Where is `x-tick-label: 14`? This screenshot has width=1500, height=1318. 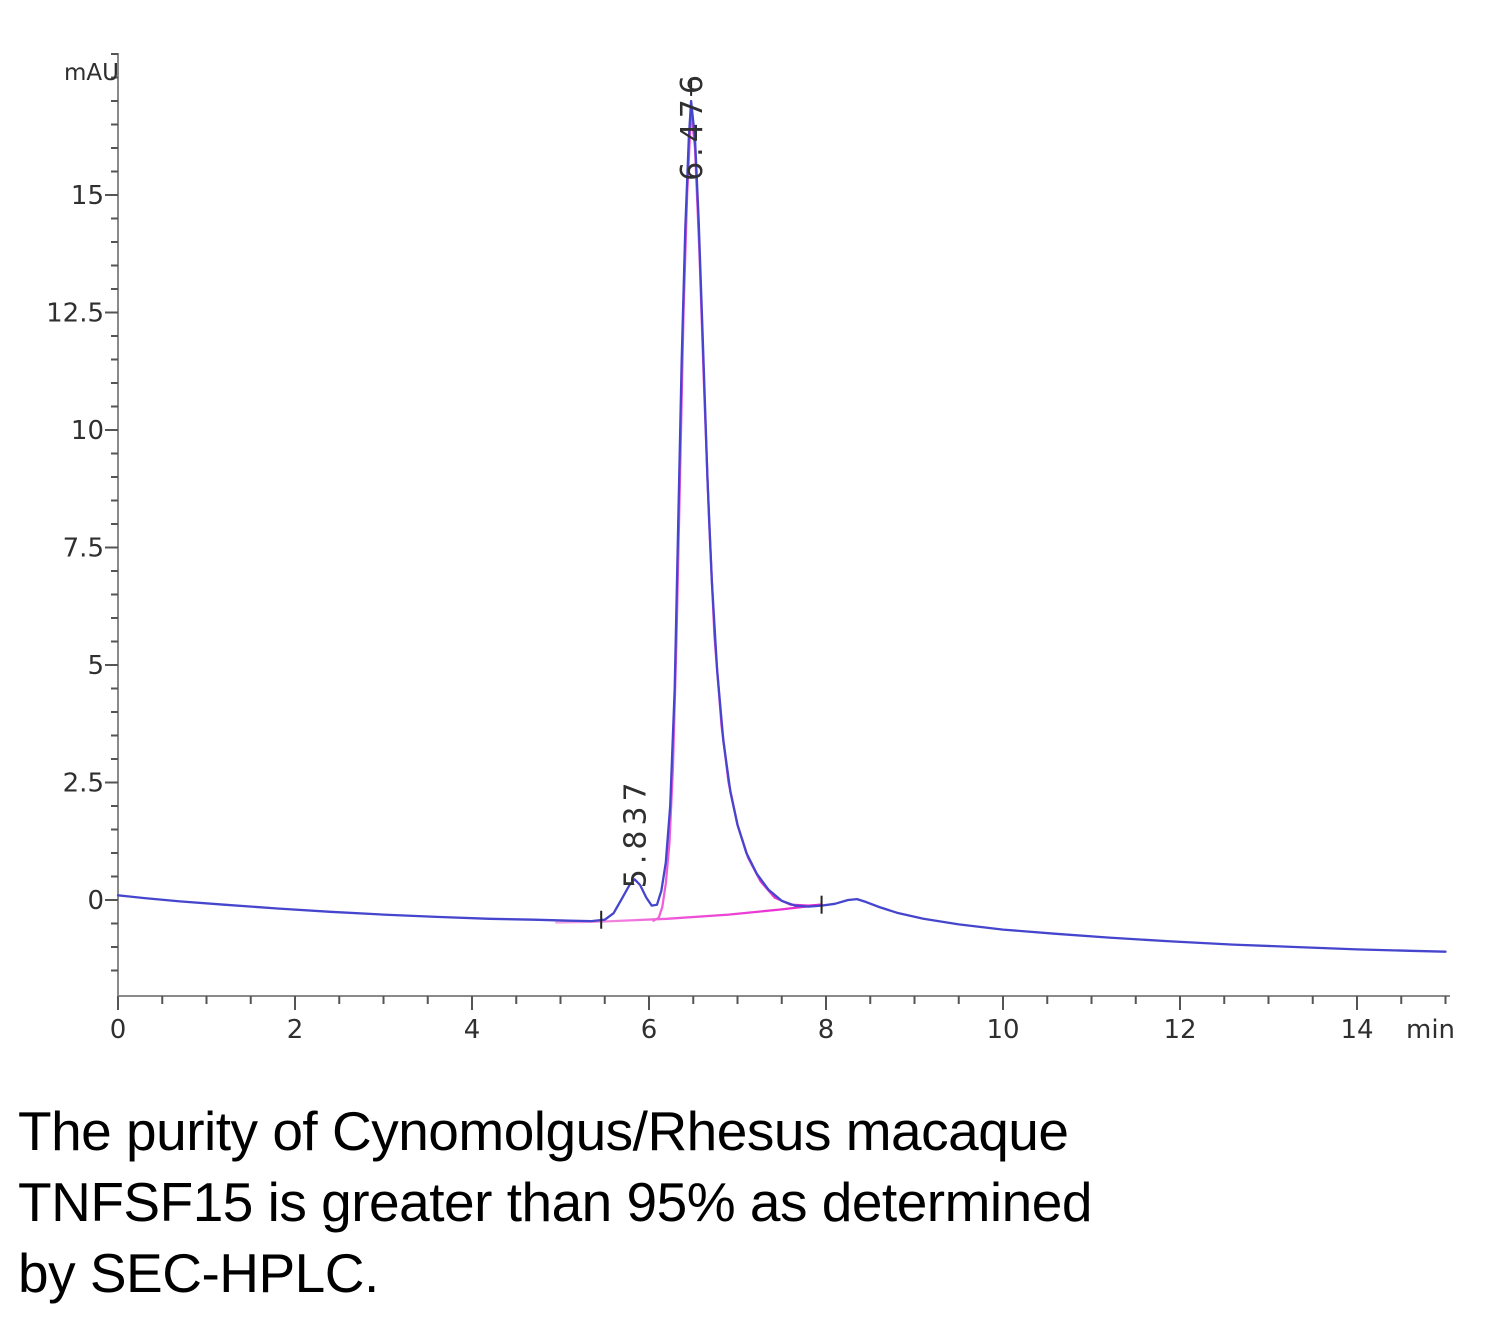
x-tick-label: 14 is located at coordinates (1356, 1030).